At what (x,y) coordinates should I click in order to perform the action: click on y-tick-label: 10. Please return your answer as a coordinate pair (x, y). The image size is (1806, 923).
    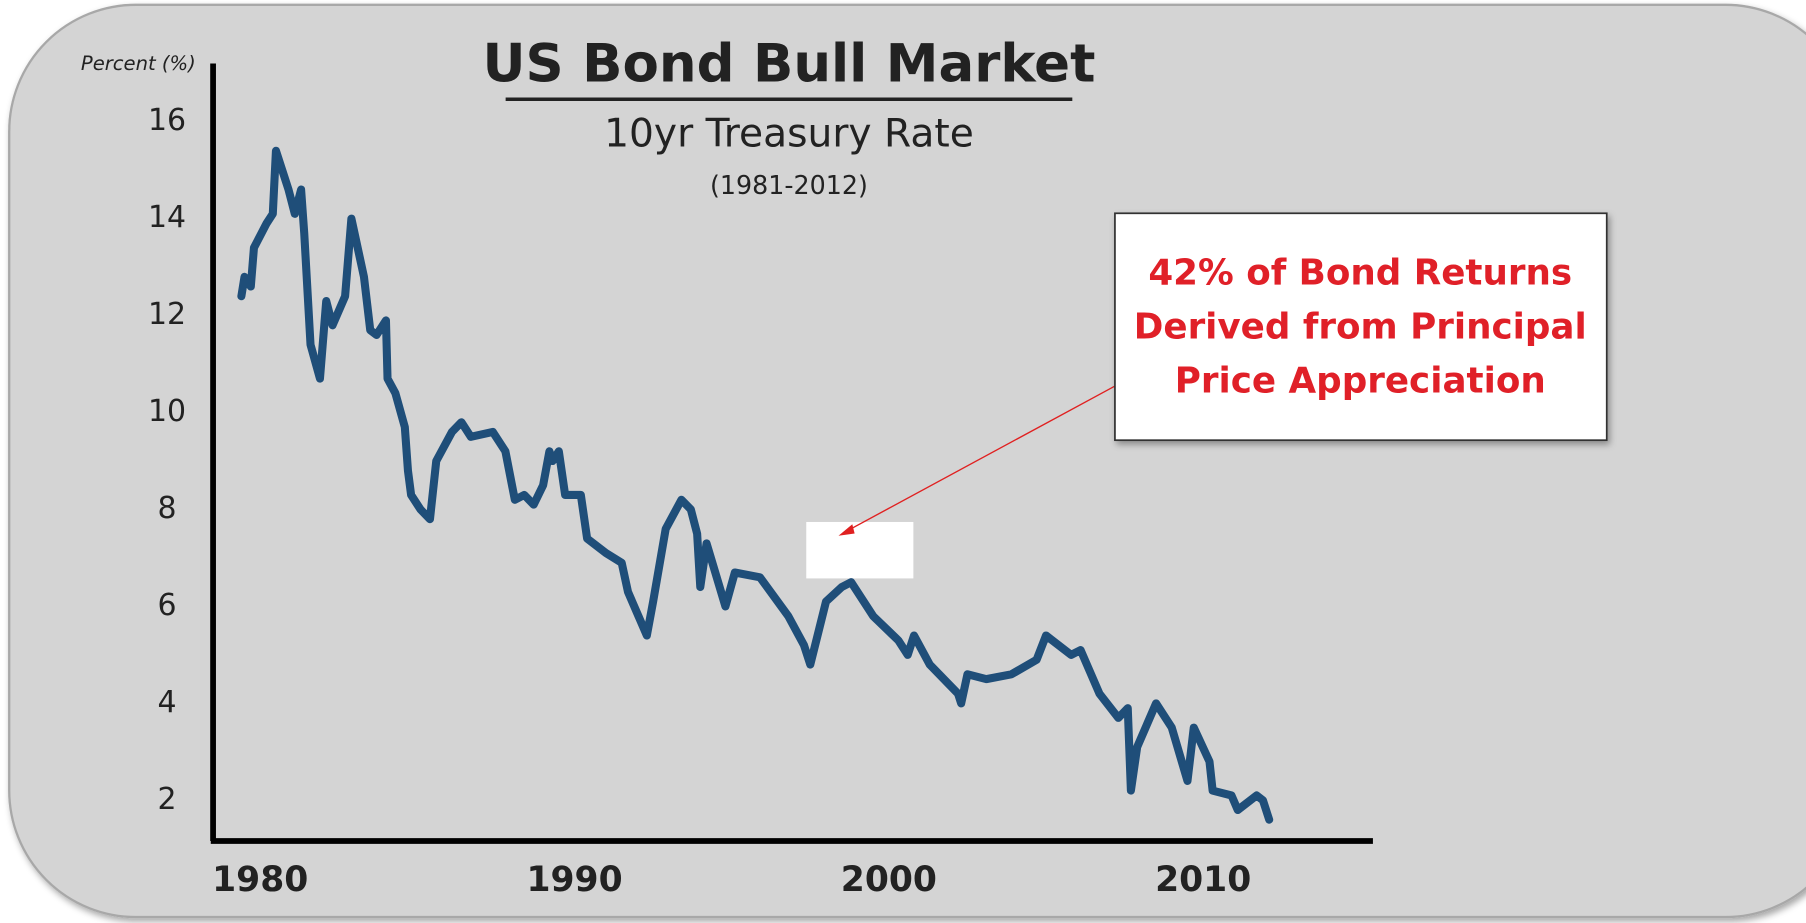
    Looking at the image, I should click on (167, 411).